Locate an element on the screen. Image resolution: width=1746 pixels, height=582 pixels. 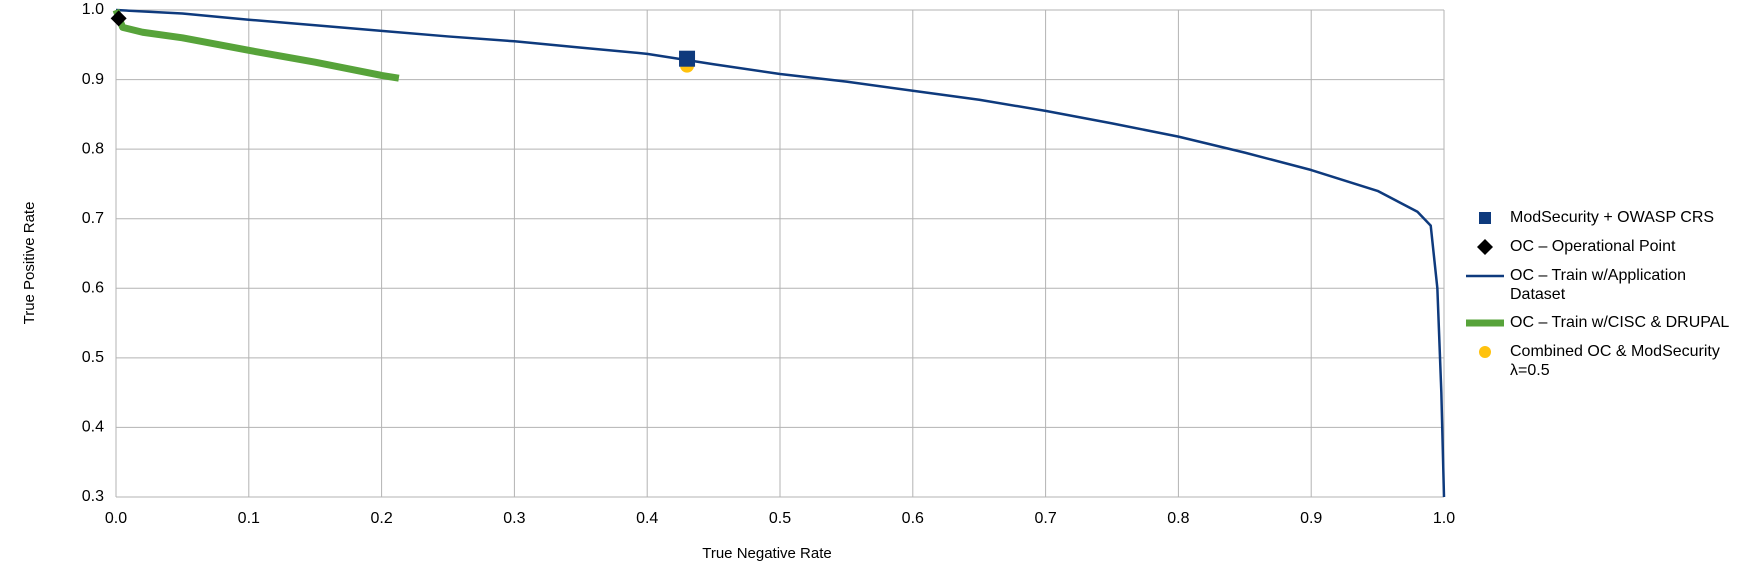
legend-label: OC – Operational Point is located at coordinates (1593, 246).